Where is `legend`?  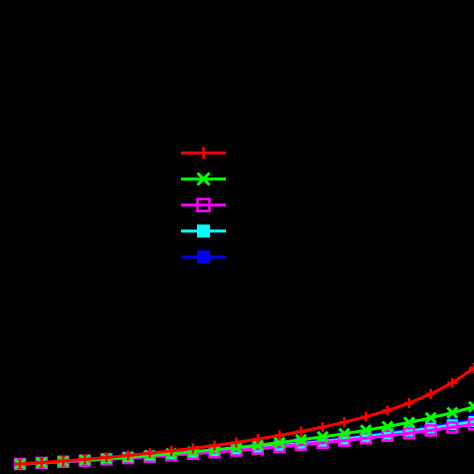
legend is located at coordinates (203, 205).